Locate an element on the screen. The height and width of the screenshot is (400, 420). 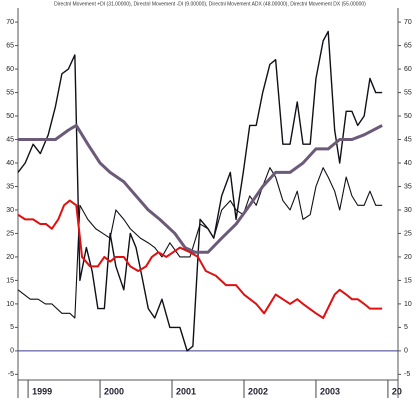
y-tick-label: 25 is located at coordinates (10, 233).